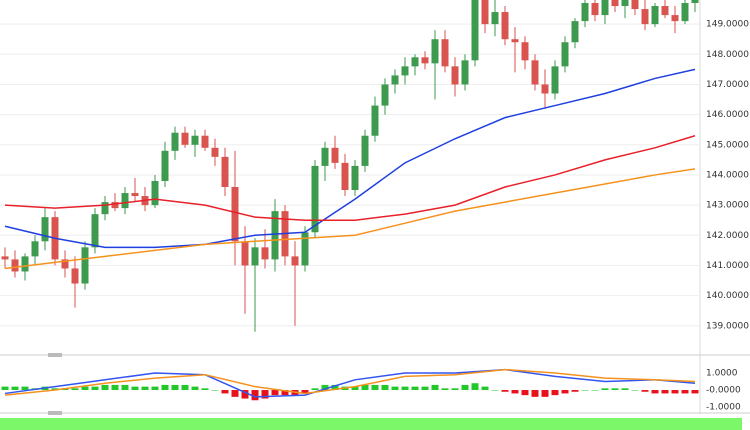 Image resolution: width=750 pixels, height=430 pixels. Describe the element at coordinates (722, 373) in the screenshot. I see `y-tick-label: 1.0000` at that location.